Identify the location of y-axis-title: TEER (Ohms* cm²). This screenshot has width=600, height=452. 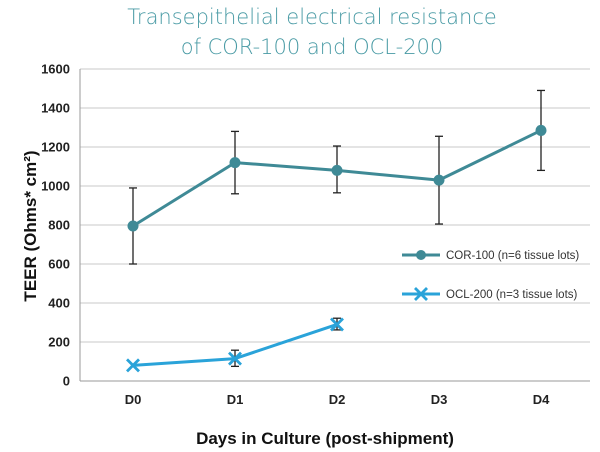
(30, 225).